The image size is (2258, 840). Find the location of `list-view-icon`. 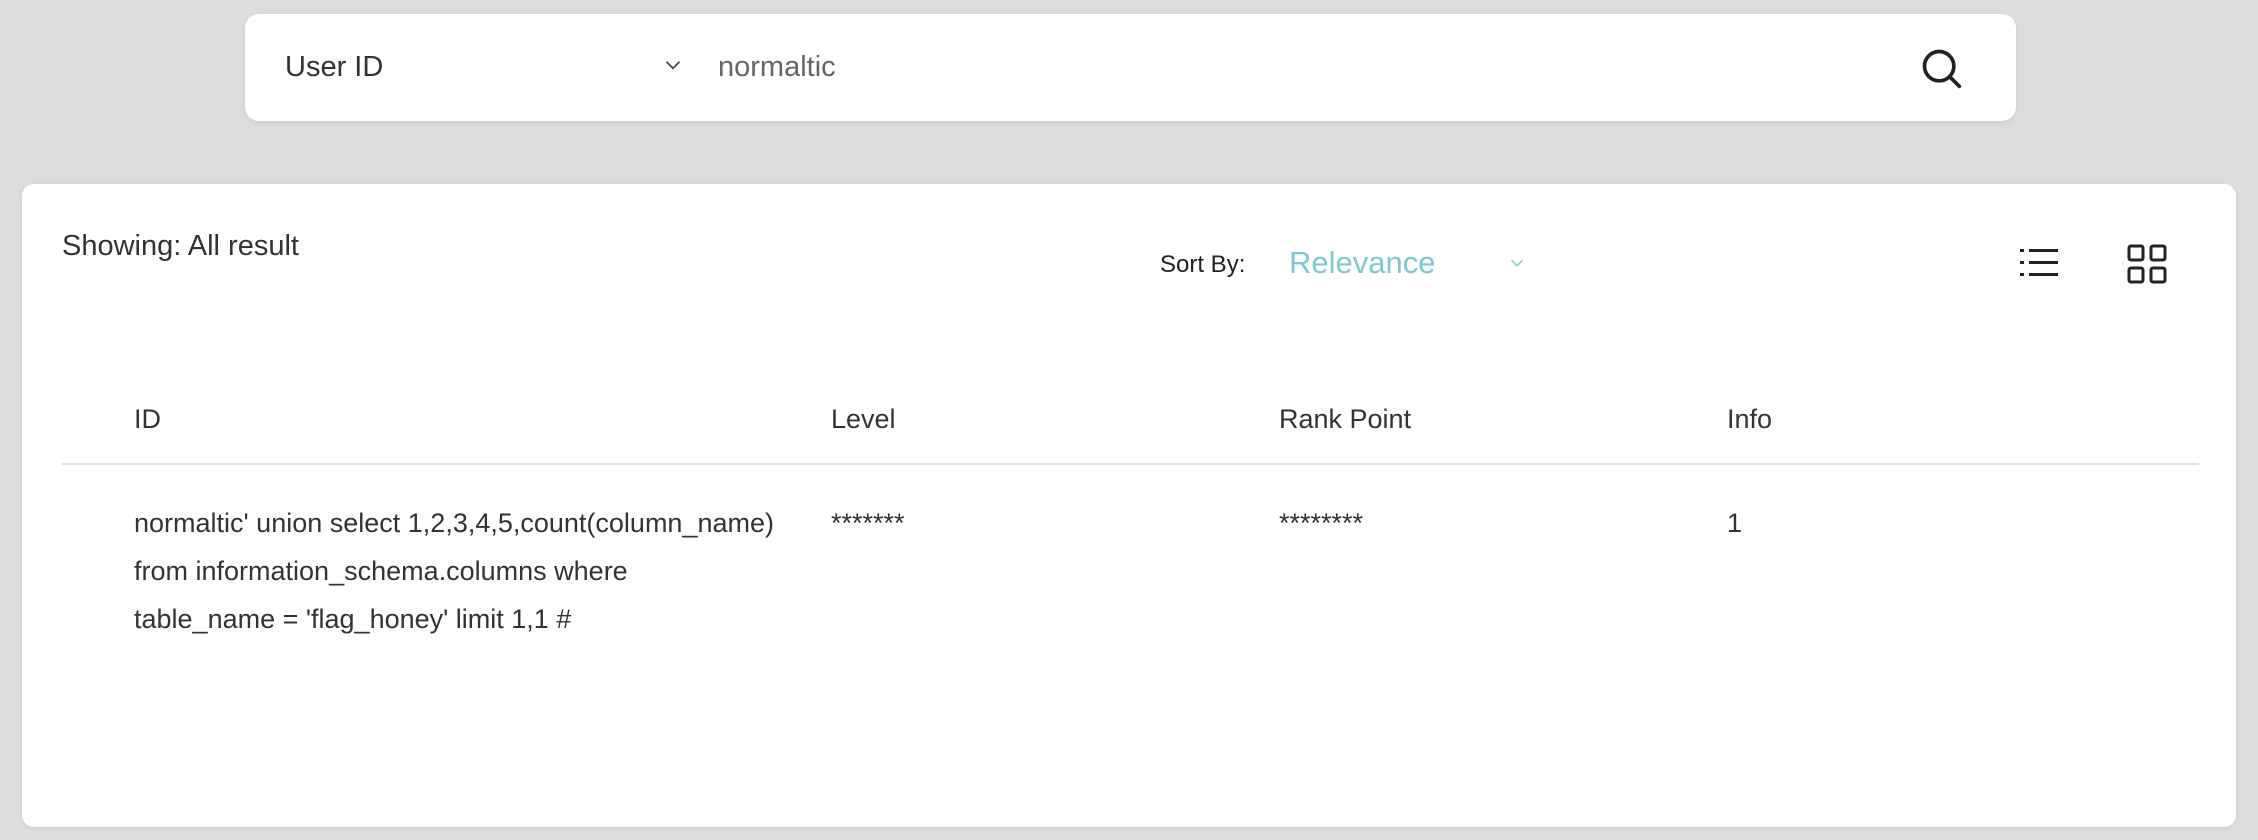

list-view-icon is located at coordinates (2039, 263).